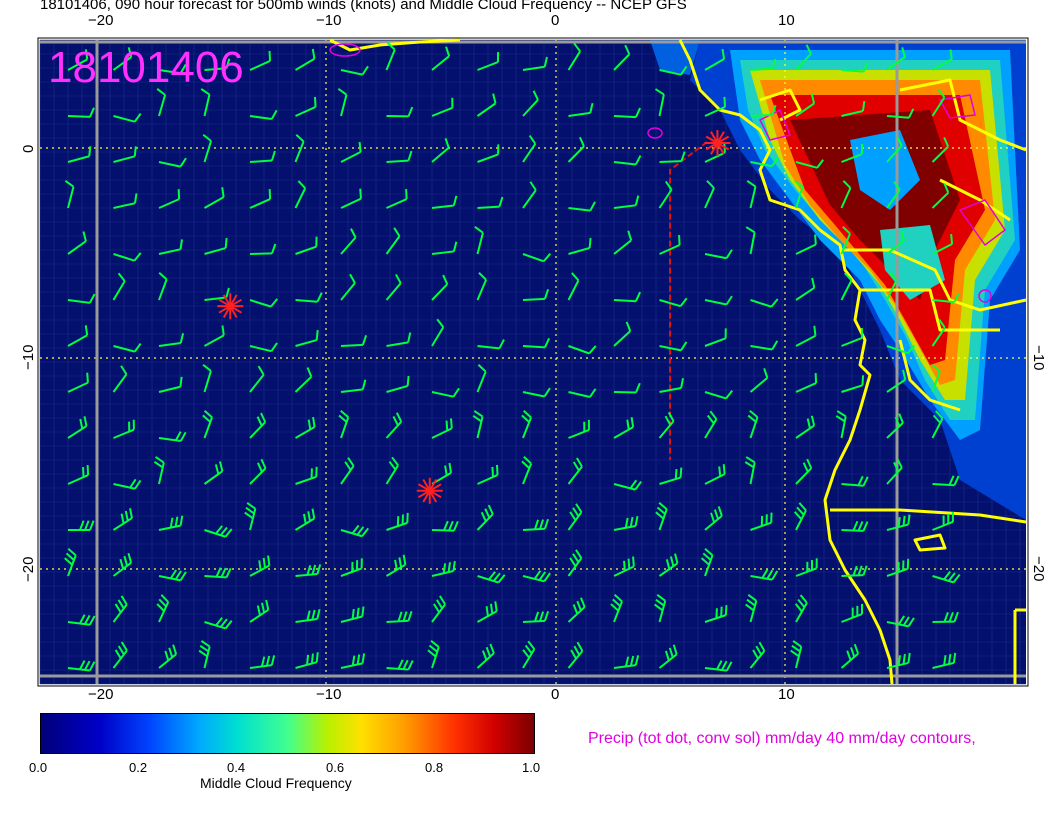  Describe the element at coordinates (786, 693) in the screenshot. I see `bottom-tick-10: 10` at that location.